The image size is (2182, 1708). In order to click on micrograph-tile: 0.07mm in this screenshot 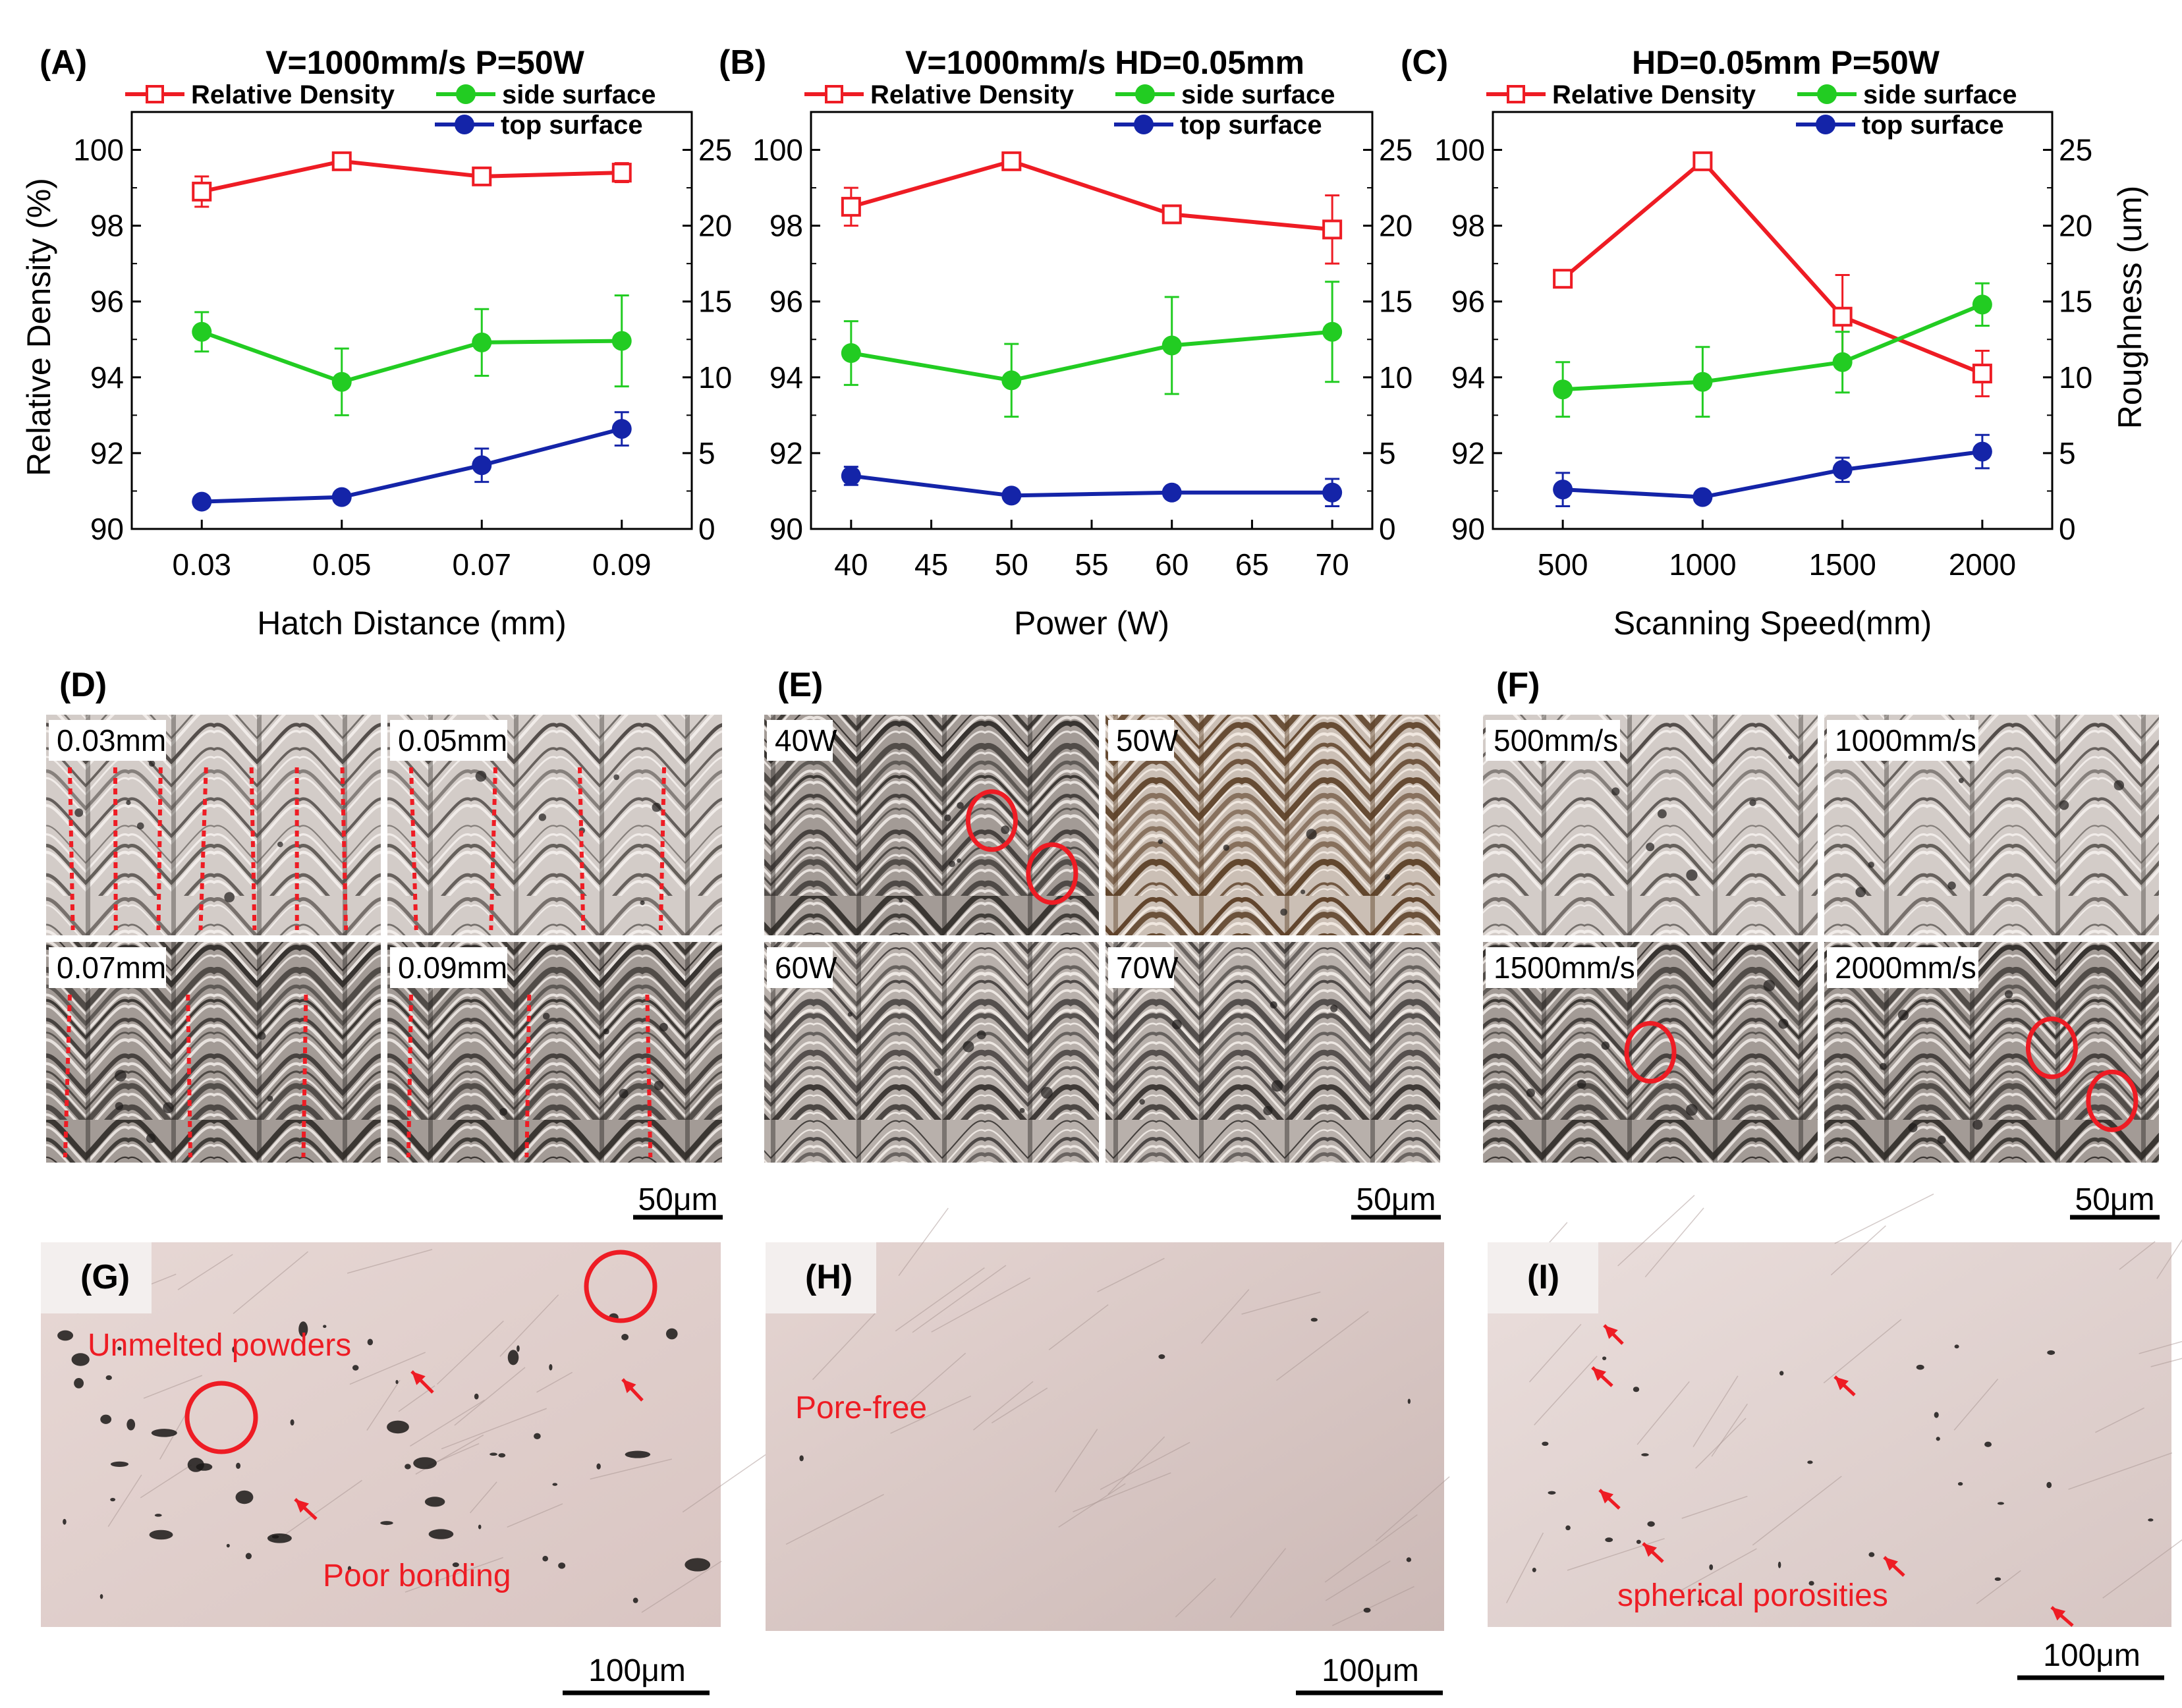, I will do `click(214, 1052)`.